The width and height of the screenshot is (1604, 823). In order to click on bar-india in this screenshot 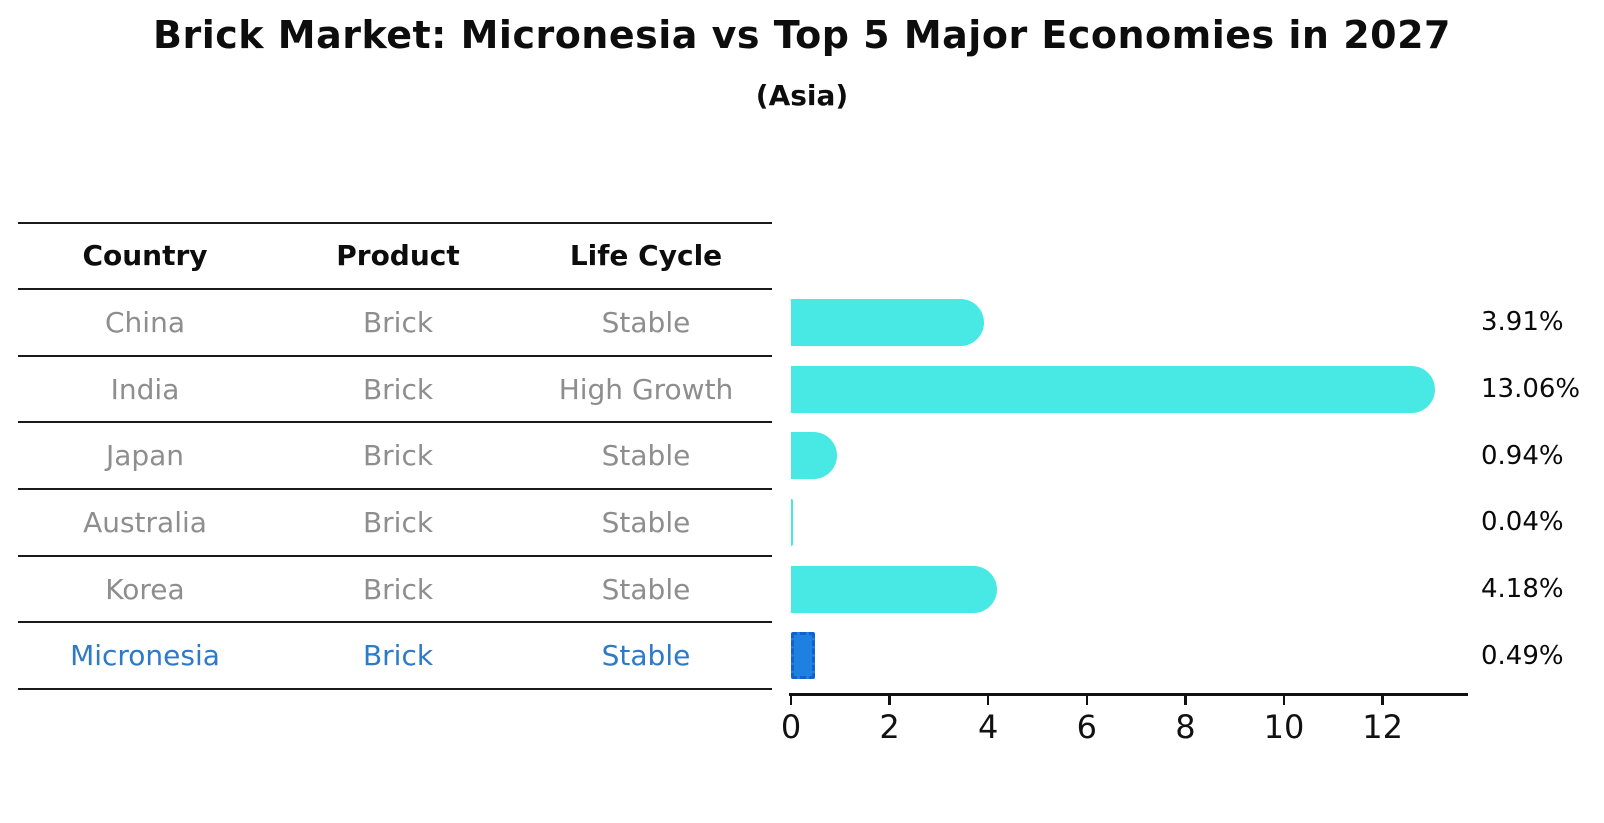, I will do `click(1113, 389)`.